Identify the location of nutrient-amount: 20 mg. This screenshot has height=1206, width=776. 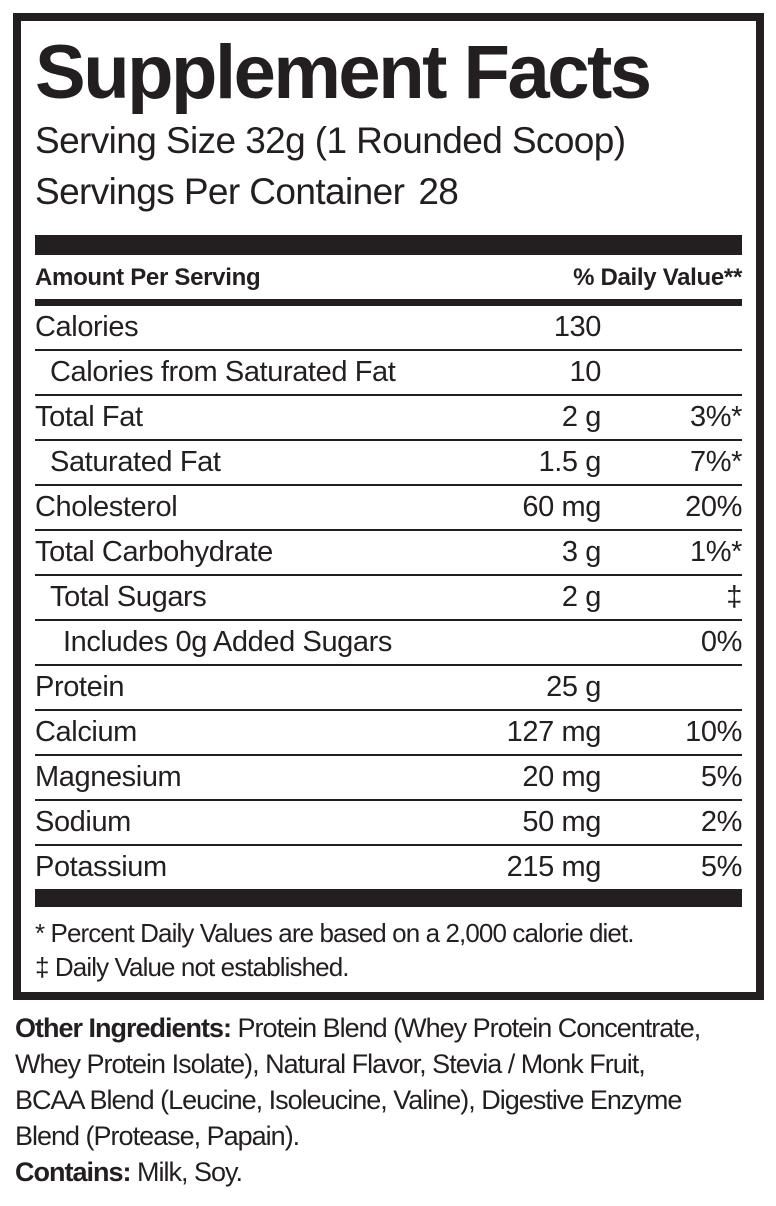
(561, 777).